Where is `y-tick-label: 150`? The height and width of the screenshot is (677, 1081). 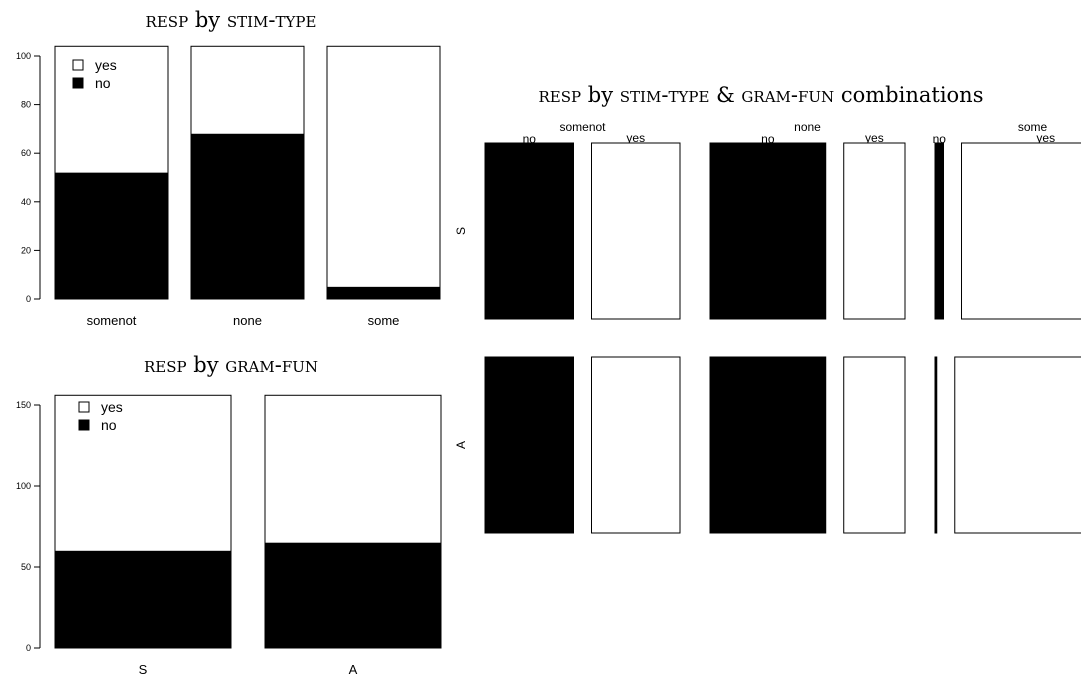
y-tick-label: 150 is located at coordinates (23, 405).